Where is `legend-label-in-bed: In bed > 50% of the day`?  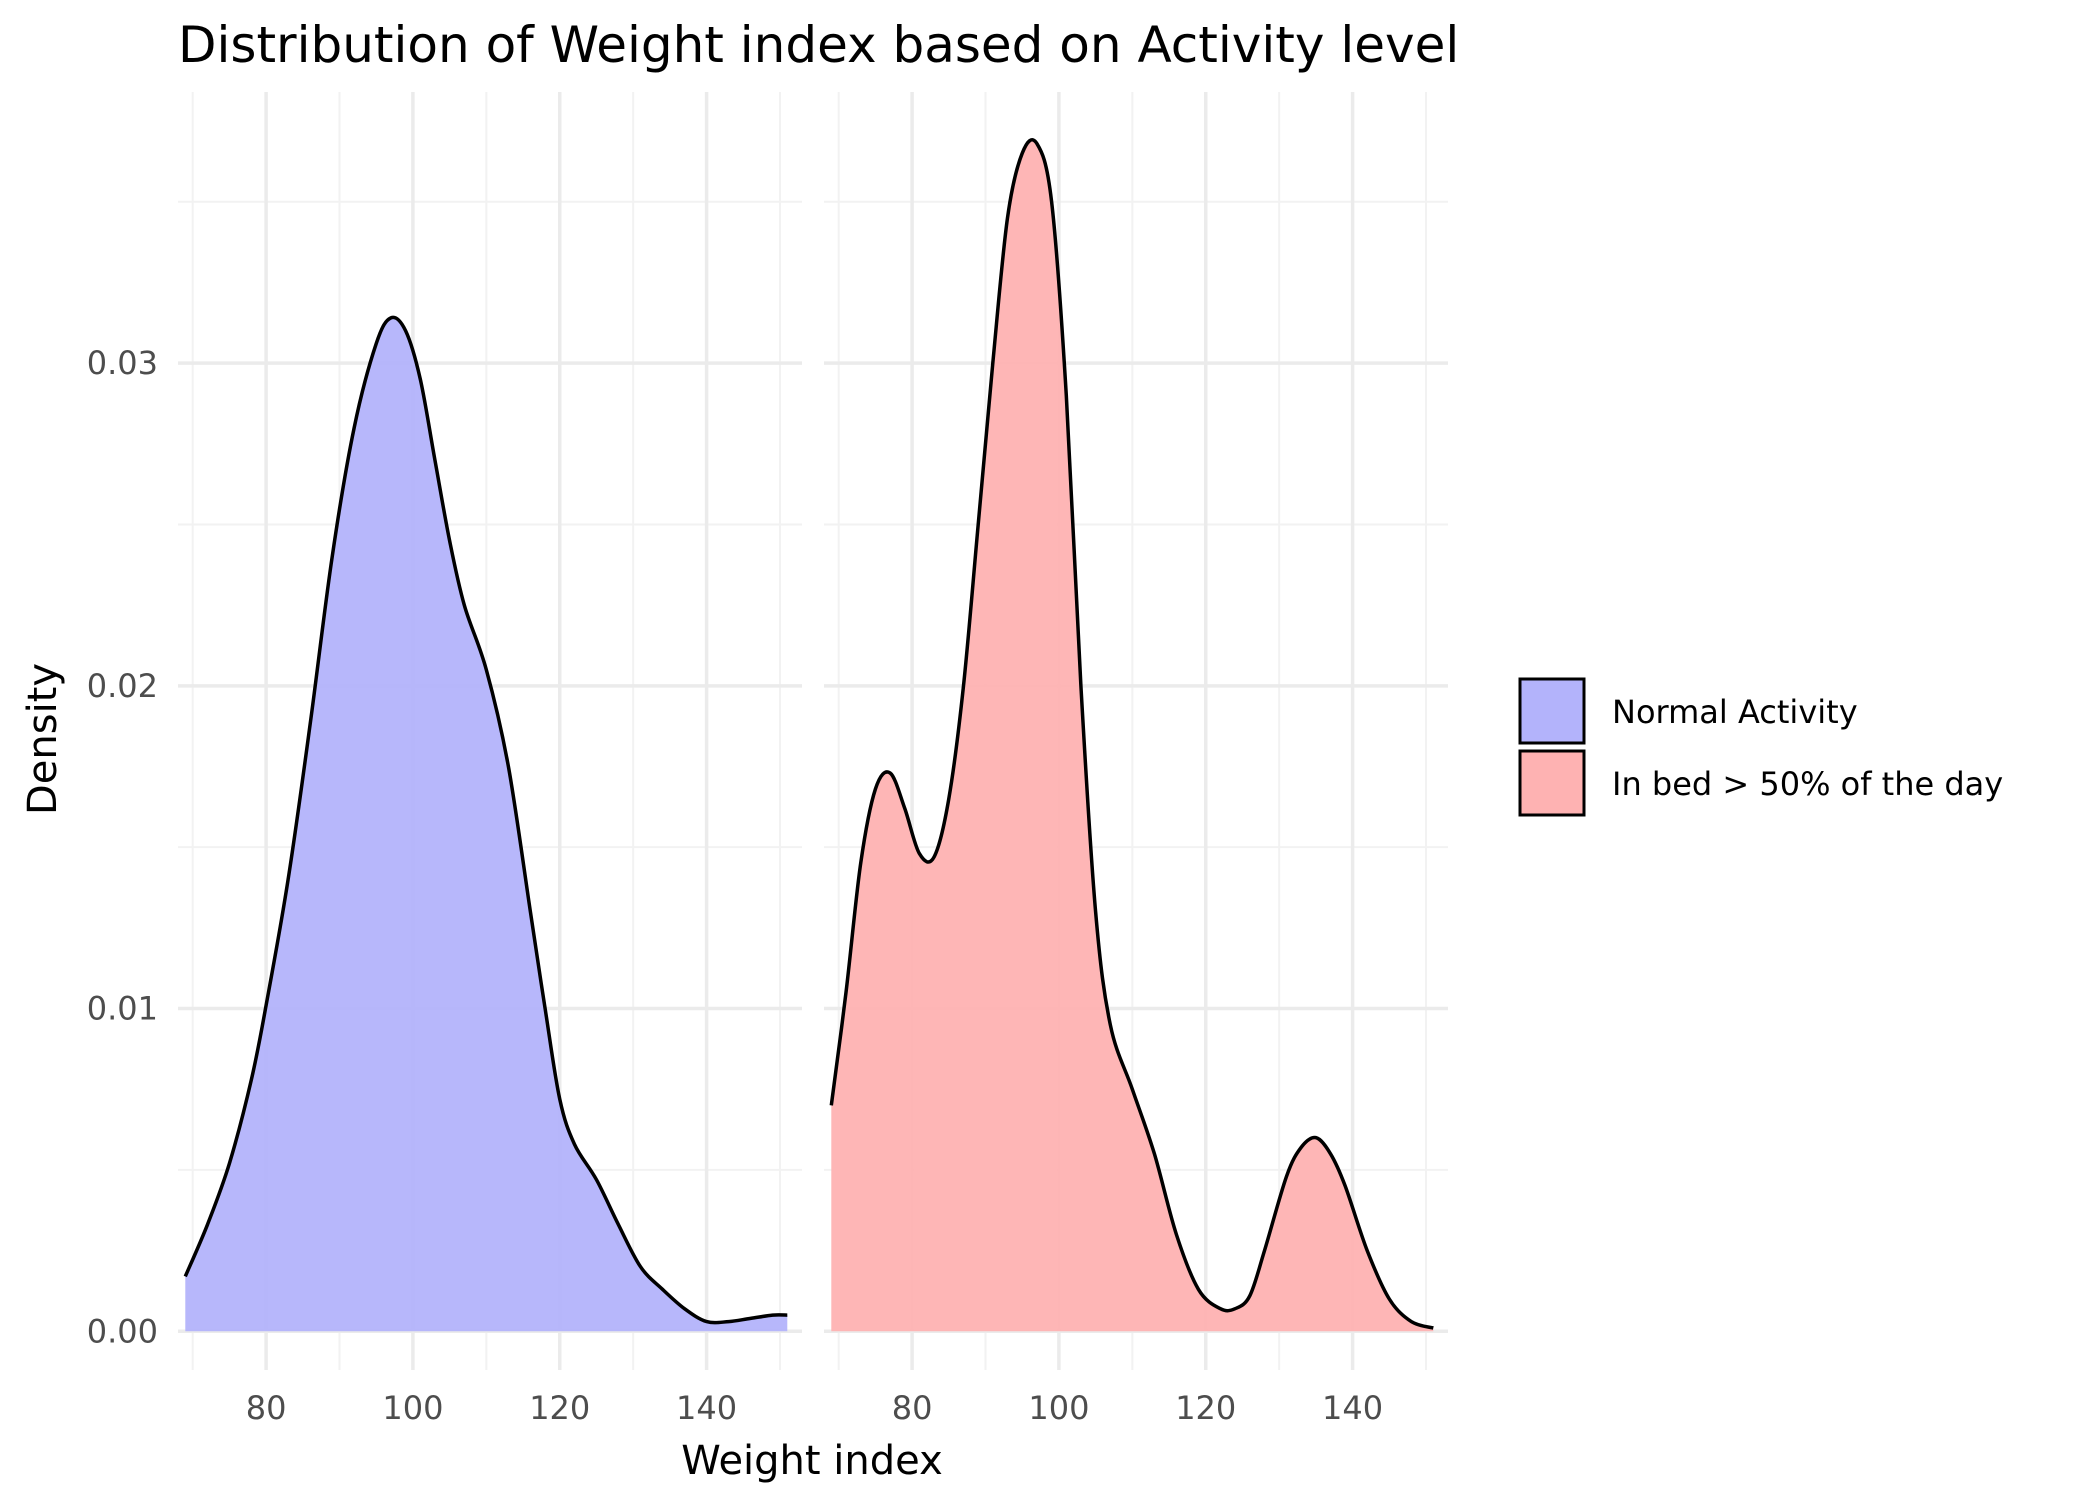
legend-label-in-bed: In bed > 50% of the day is located at coordinates (1807, 784).